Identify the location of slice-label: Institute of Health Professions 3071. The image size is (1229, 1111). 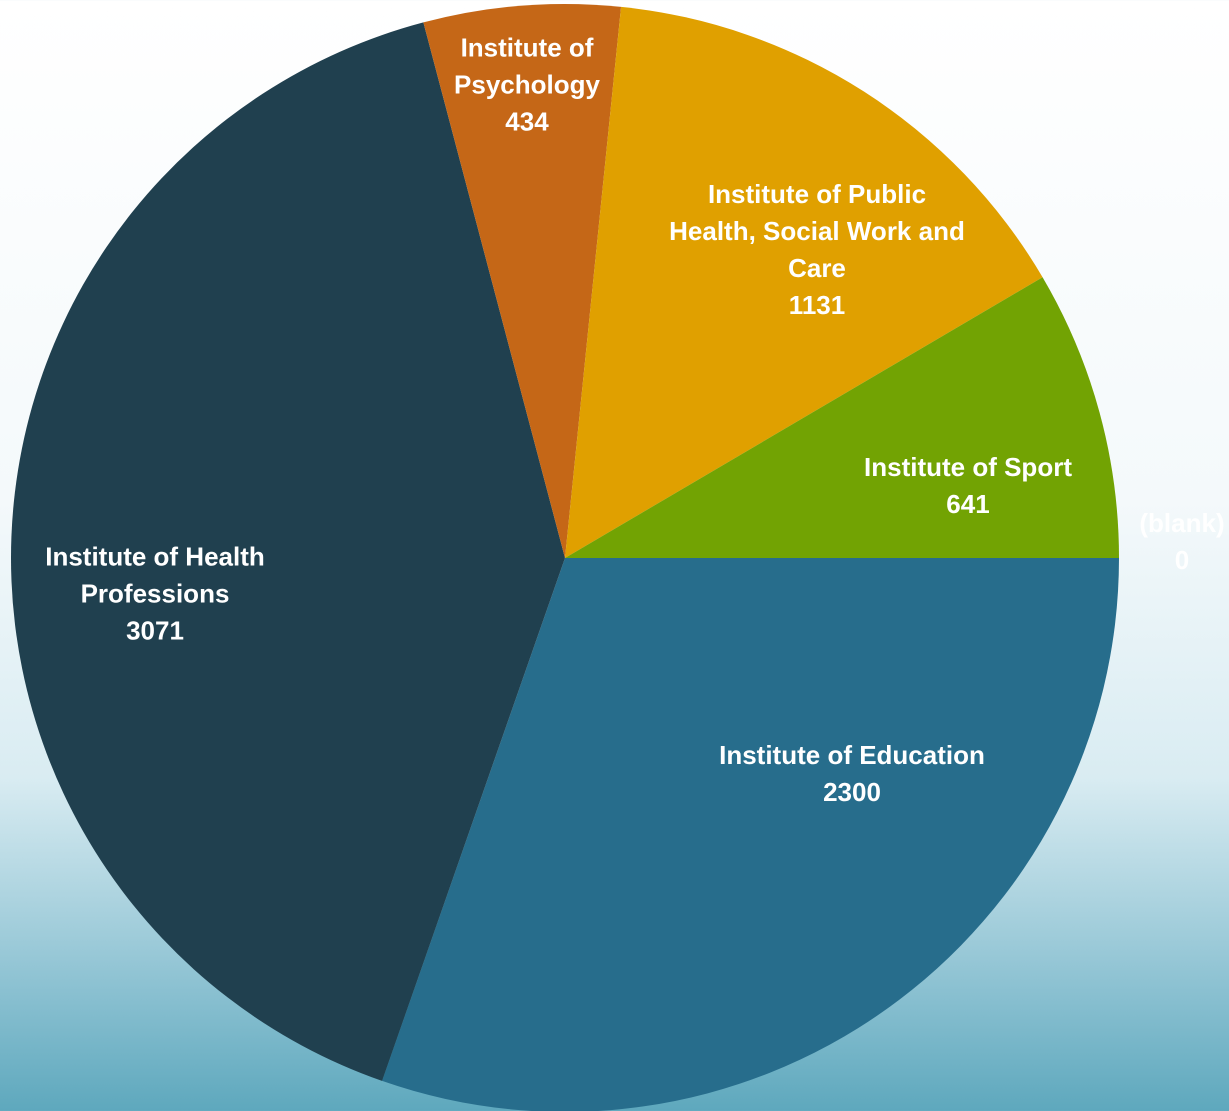
(155, 594).